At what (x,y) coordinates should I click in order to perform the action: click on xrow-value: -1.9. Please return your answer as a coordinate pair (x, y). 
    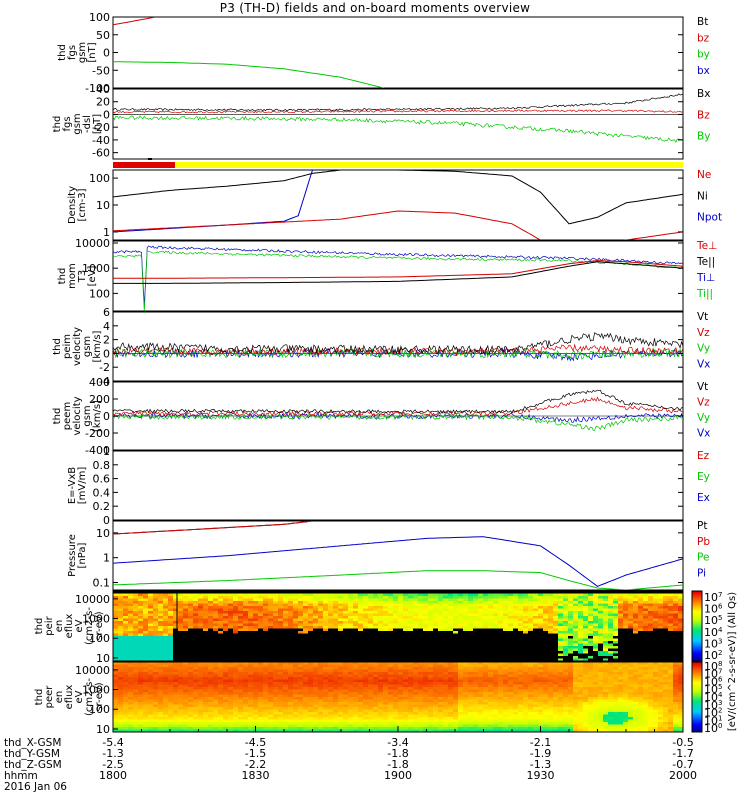
    Looking at the image, I should click on (540, 753).